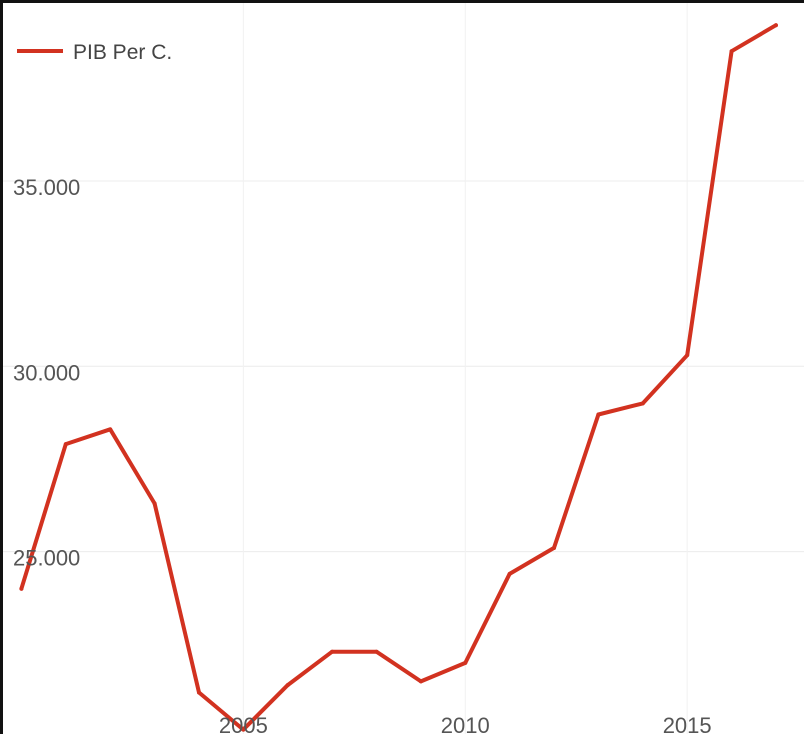 The height and width of the screenshot is (734, 804). I want to click on data-point-2011, so click(509, 573).